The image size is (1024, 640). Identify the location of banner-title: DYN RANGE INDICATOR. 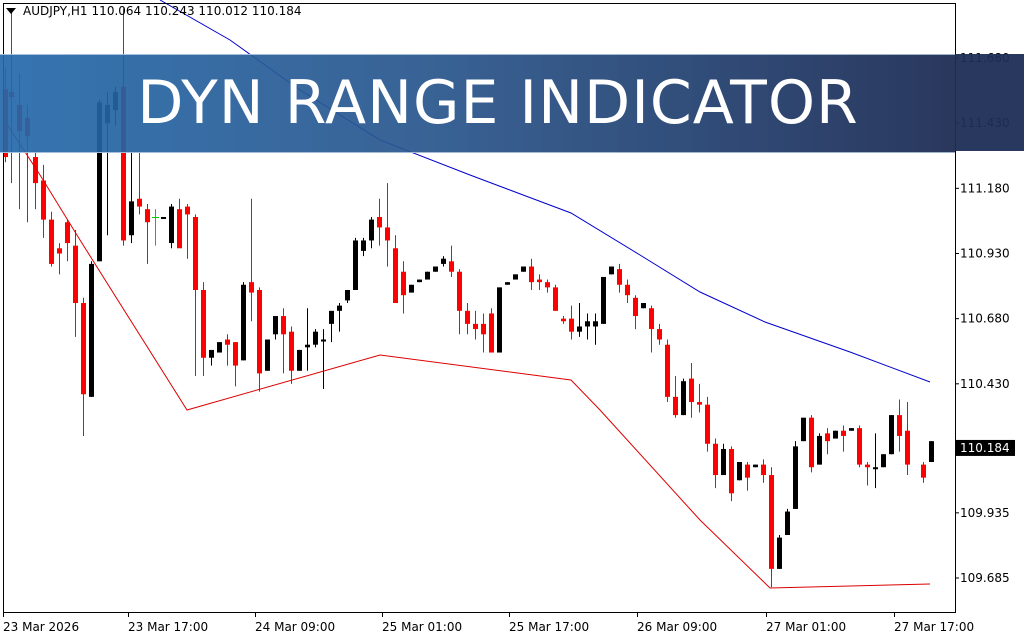
(498, 102).